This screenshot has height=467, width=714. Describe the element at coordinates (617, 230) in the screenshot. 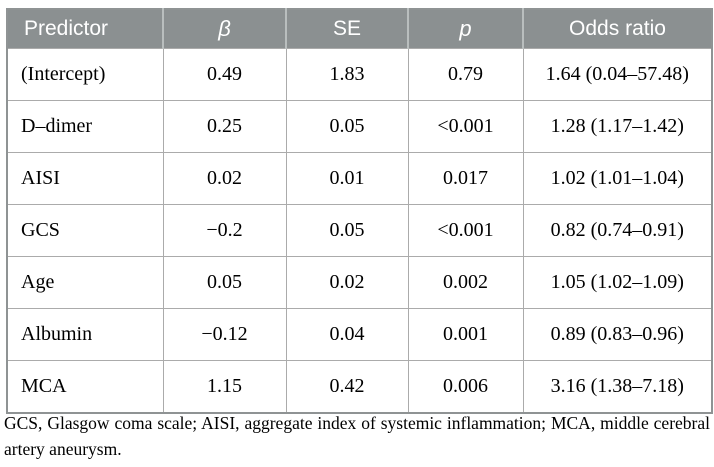

I see `cell-odds-ratio: 0.82 (0.74–0.91)` at that location.